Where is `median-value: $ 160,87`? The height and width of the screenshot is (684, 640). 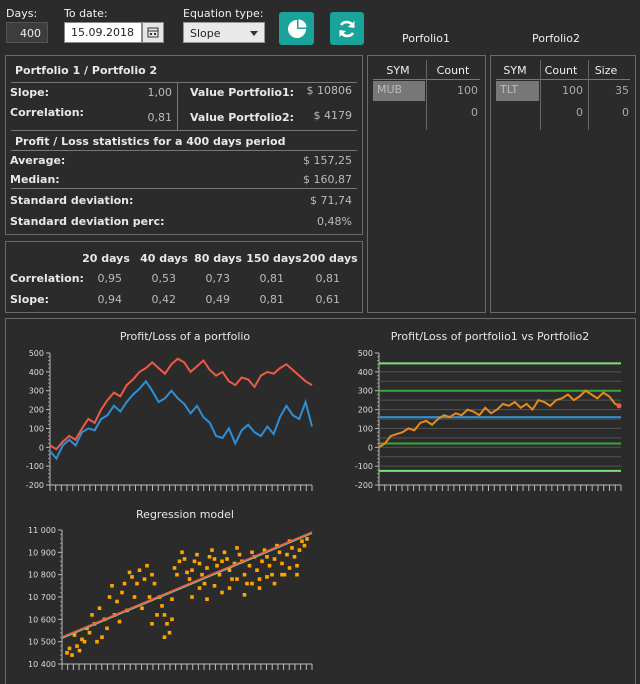
median-value: $ 160,87 is located at coordinates (327, 179).